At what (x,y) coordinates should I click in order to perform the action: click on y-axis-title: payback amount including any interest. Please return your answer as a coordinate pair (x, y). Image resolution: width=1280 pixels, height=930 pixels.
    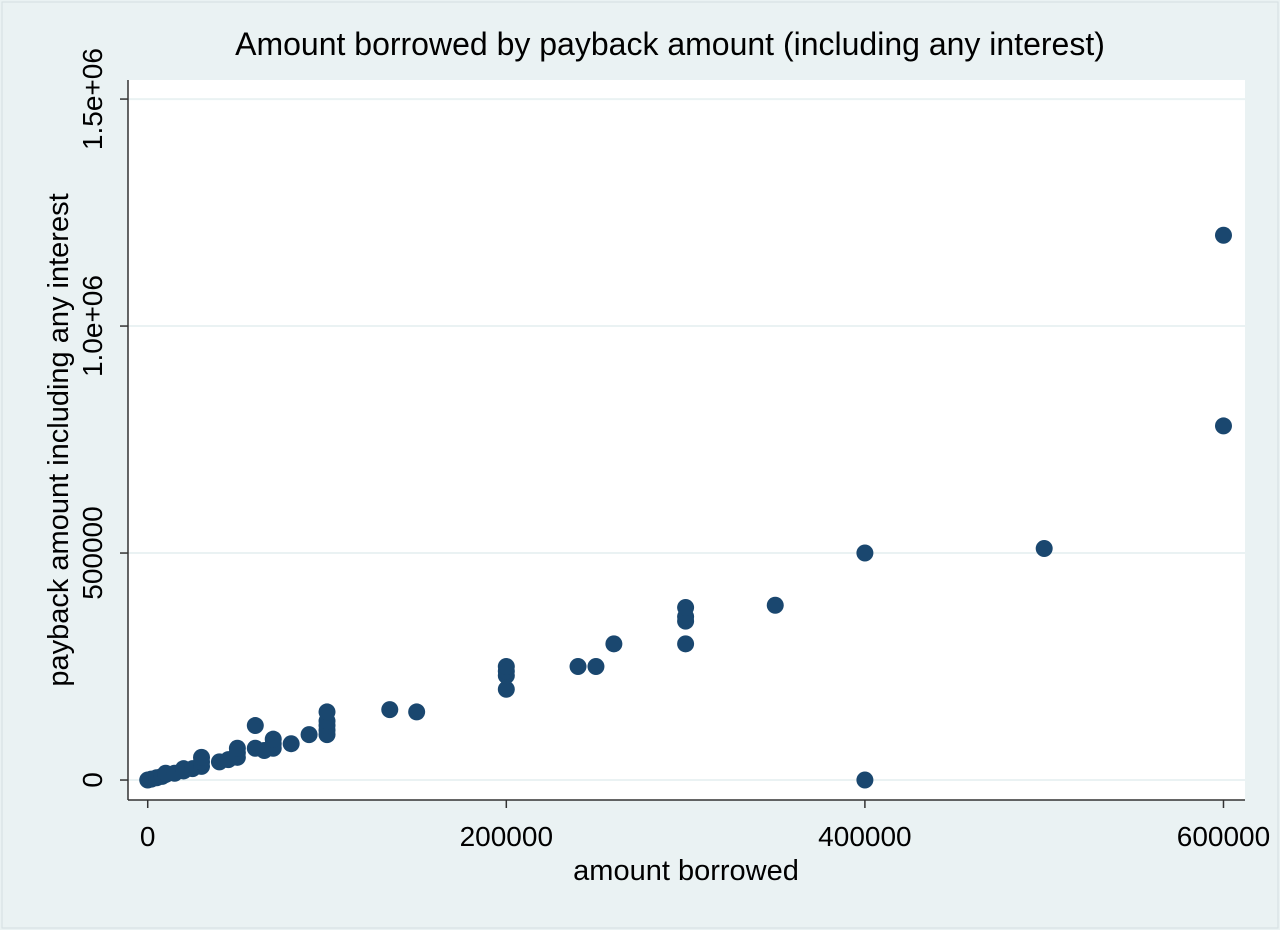
    Looking at the image, I should click on (59, 439).